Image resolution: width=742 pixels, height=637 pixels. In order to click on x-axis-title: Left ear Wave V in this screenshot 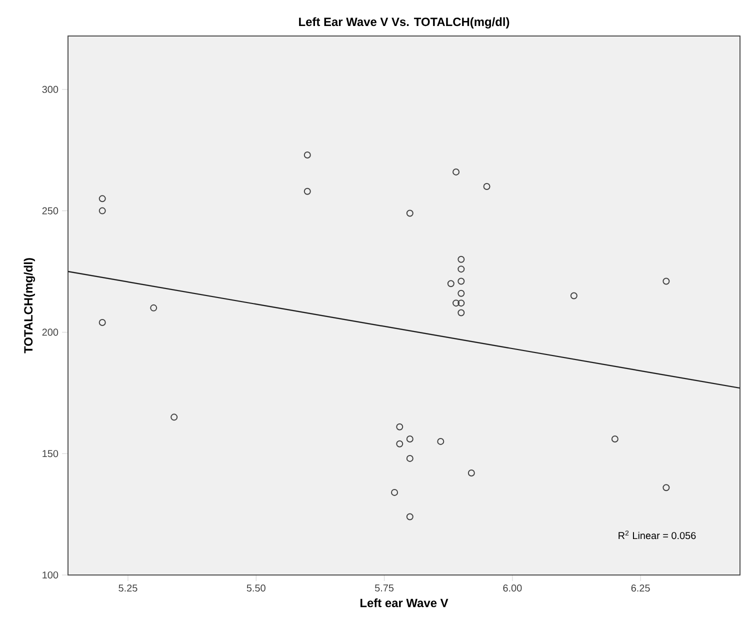, I will do `click(404, 603)`.